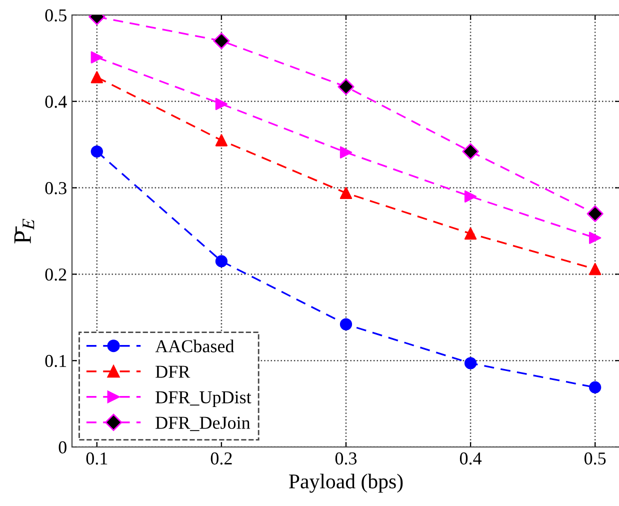 Image resolution: width=619 pixels, height=506 pixels. I want to click on x-tick-label: 0.3, so click(346, 458).